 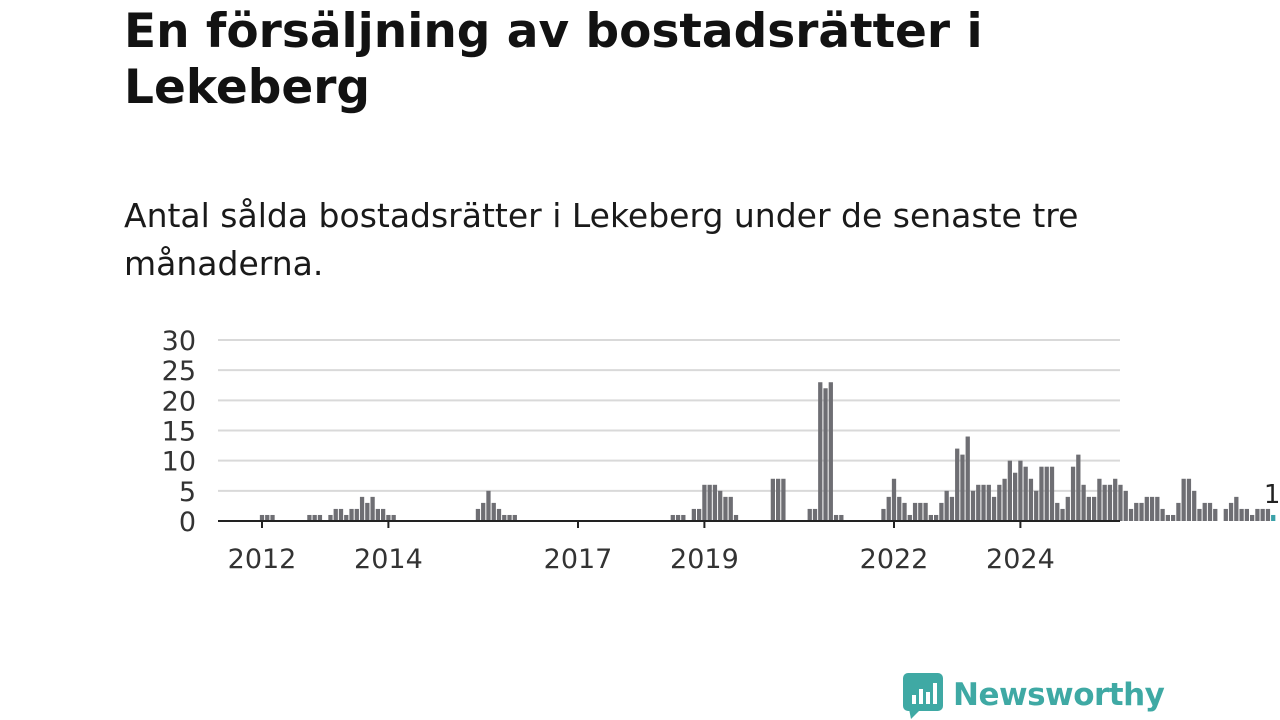 I want to click on y-tick-label: 15, so click(x=179, y=432).